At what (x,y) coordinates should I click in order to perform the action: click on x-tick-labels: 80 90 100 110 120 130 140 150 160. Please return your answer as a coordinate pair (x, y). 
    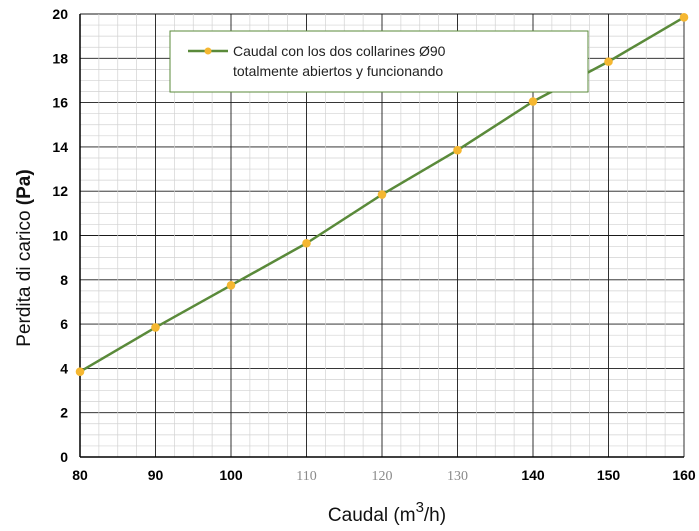
    Looking at the image, I should click on (384, 475).